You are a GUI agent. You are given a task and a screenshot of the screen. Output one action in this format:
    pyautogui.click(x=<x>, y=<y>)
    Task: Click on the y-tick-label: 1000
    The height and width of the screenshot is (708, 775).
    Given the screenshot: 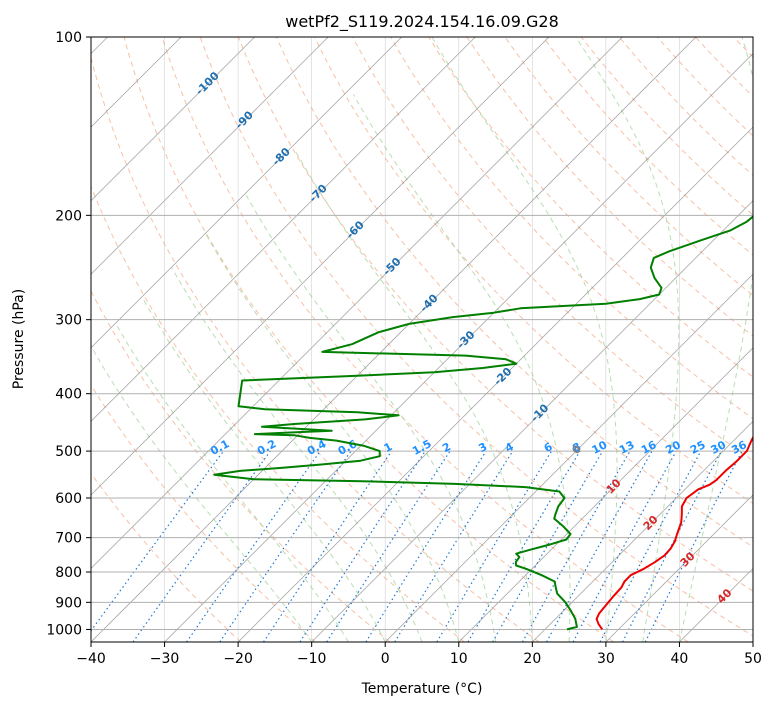 What is the action you would take?
    pyautogui.click(x=64, y=630)
    